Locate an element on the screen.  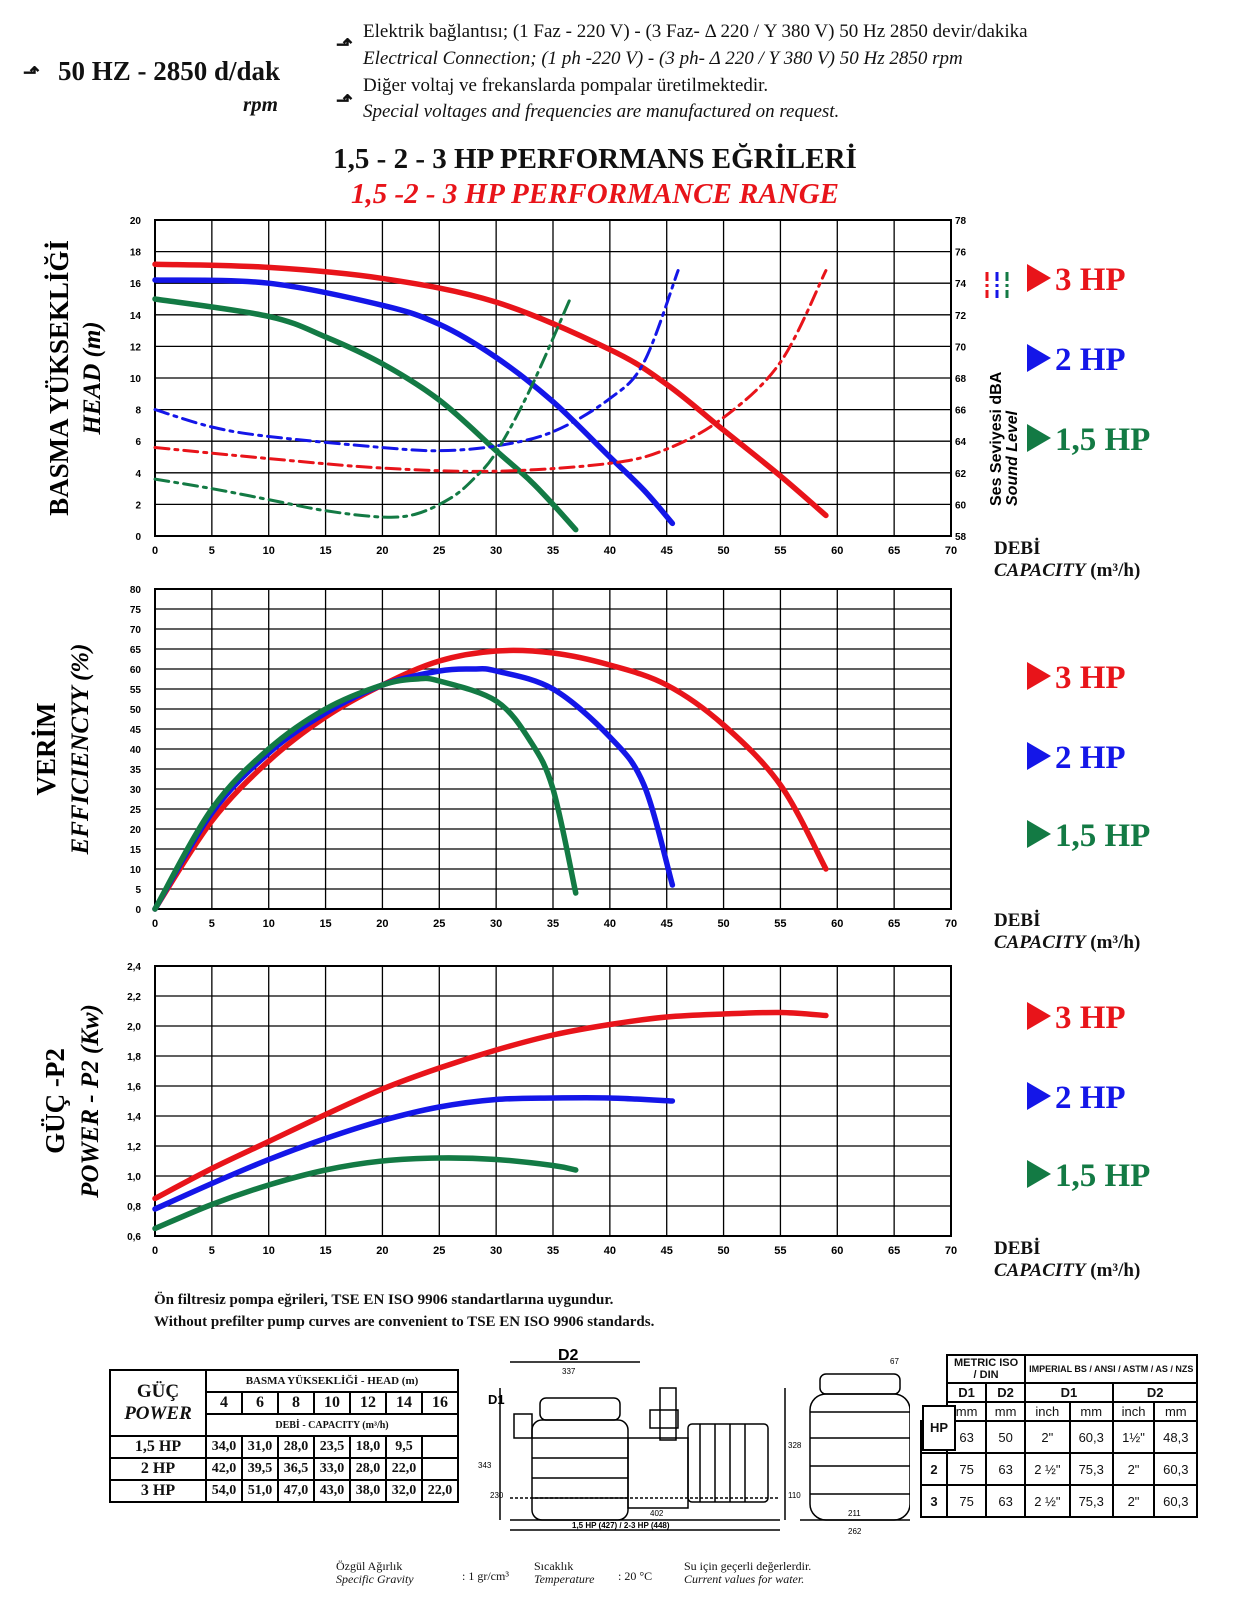
dim-110: 110 is located at coordinates (794, 1495).